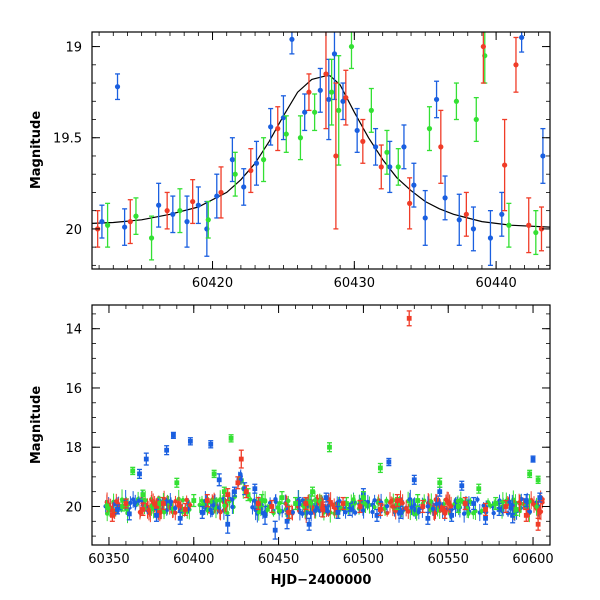 This screenshot has height=600, width=600. Describe the element at coordinates (278, 559) in the screenshot. I see `x-tick-label: 60450` at that location.